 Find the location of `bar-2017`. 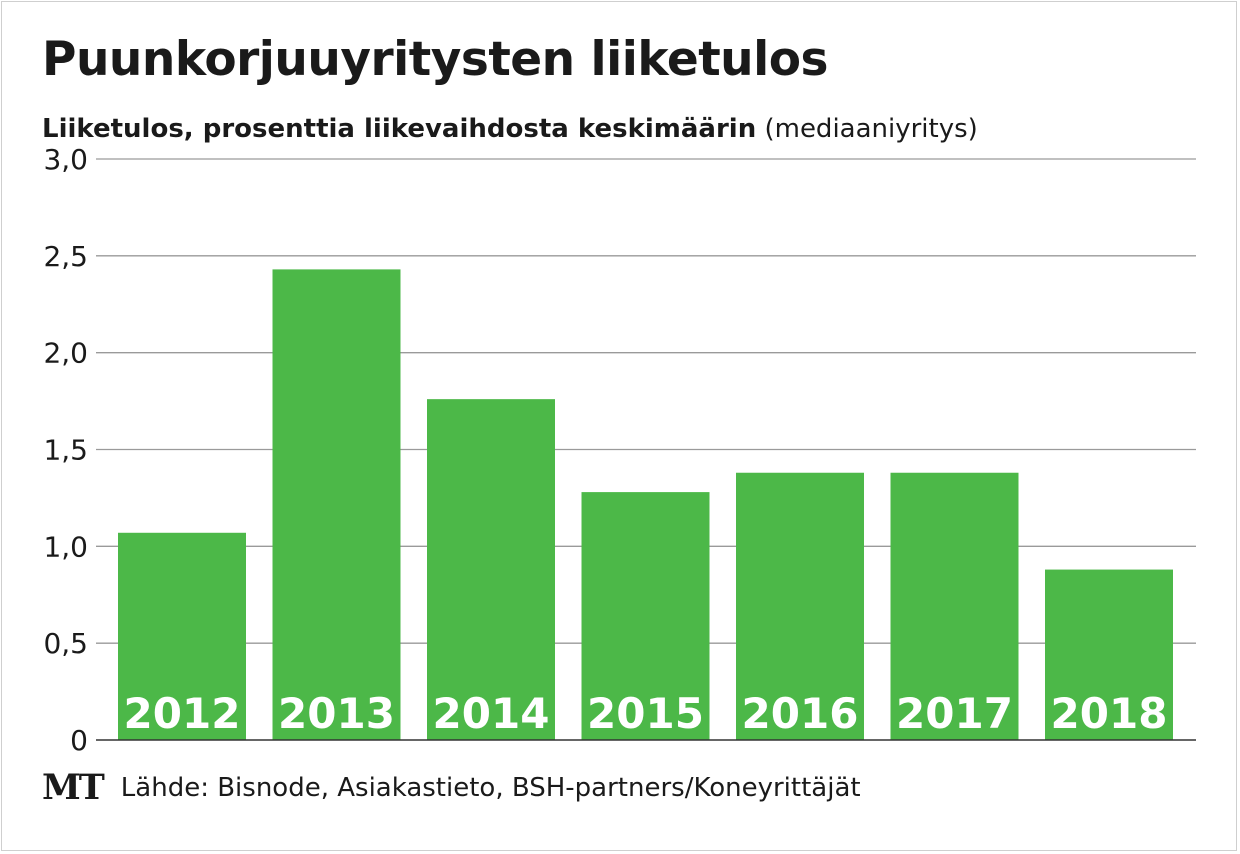

bar-2017 is located at coordinates (954, 606).